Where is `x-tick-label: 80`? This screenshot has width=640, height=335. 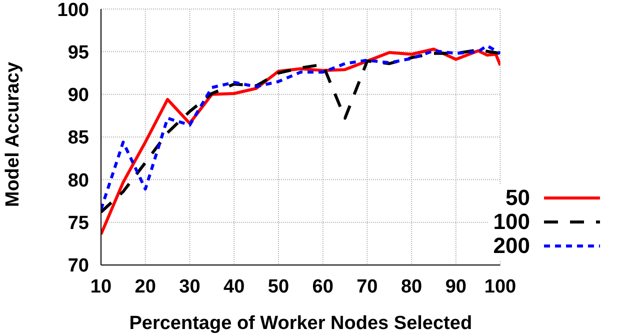
x-tick-label: 80 is located at coordinates (411, 287).